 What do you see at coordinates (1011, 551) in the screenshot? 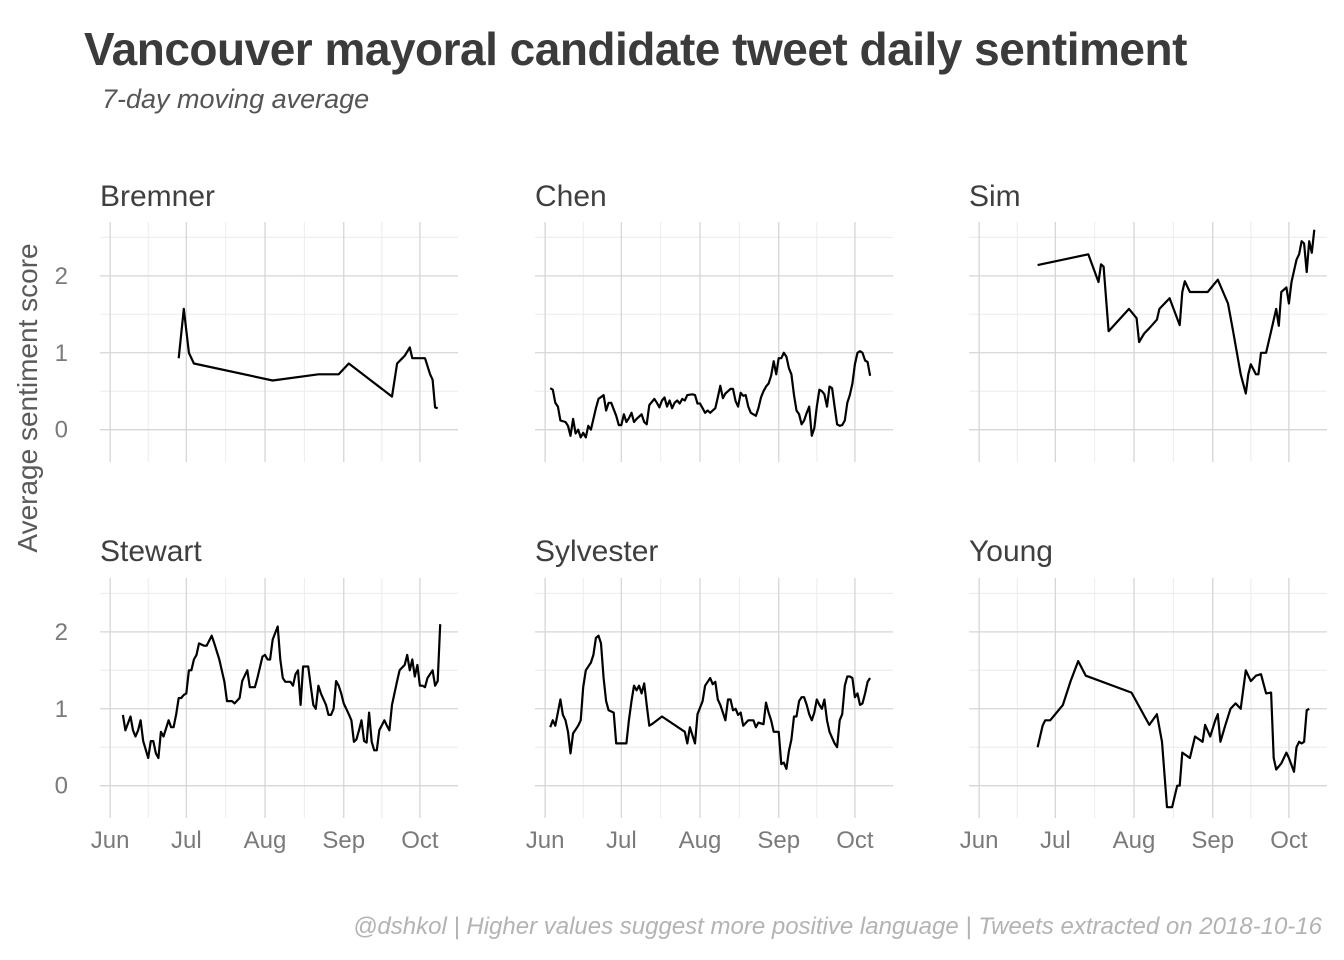
I see `panel-title: Young` at bounding box center [1011, 551].